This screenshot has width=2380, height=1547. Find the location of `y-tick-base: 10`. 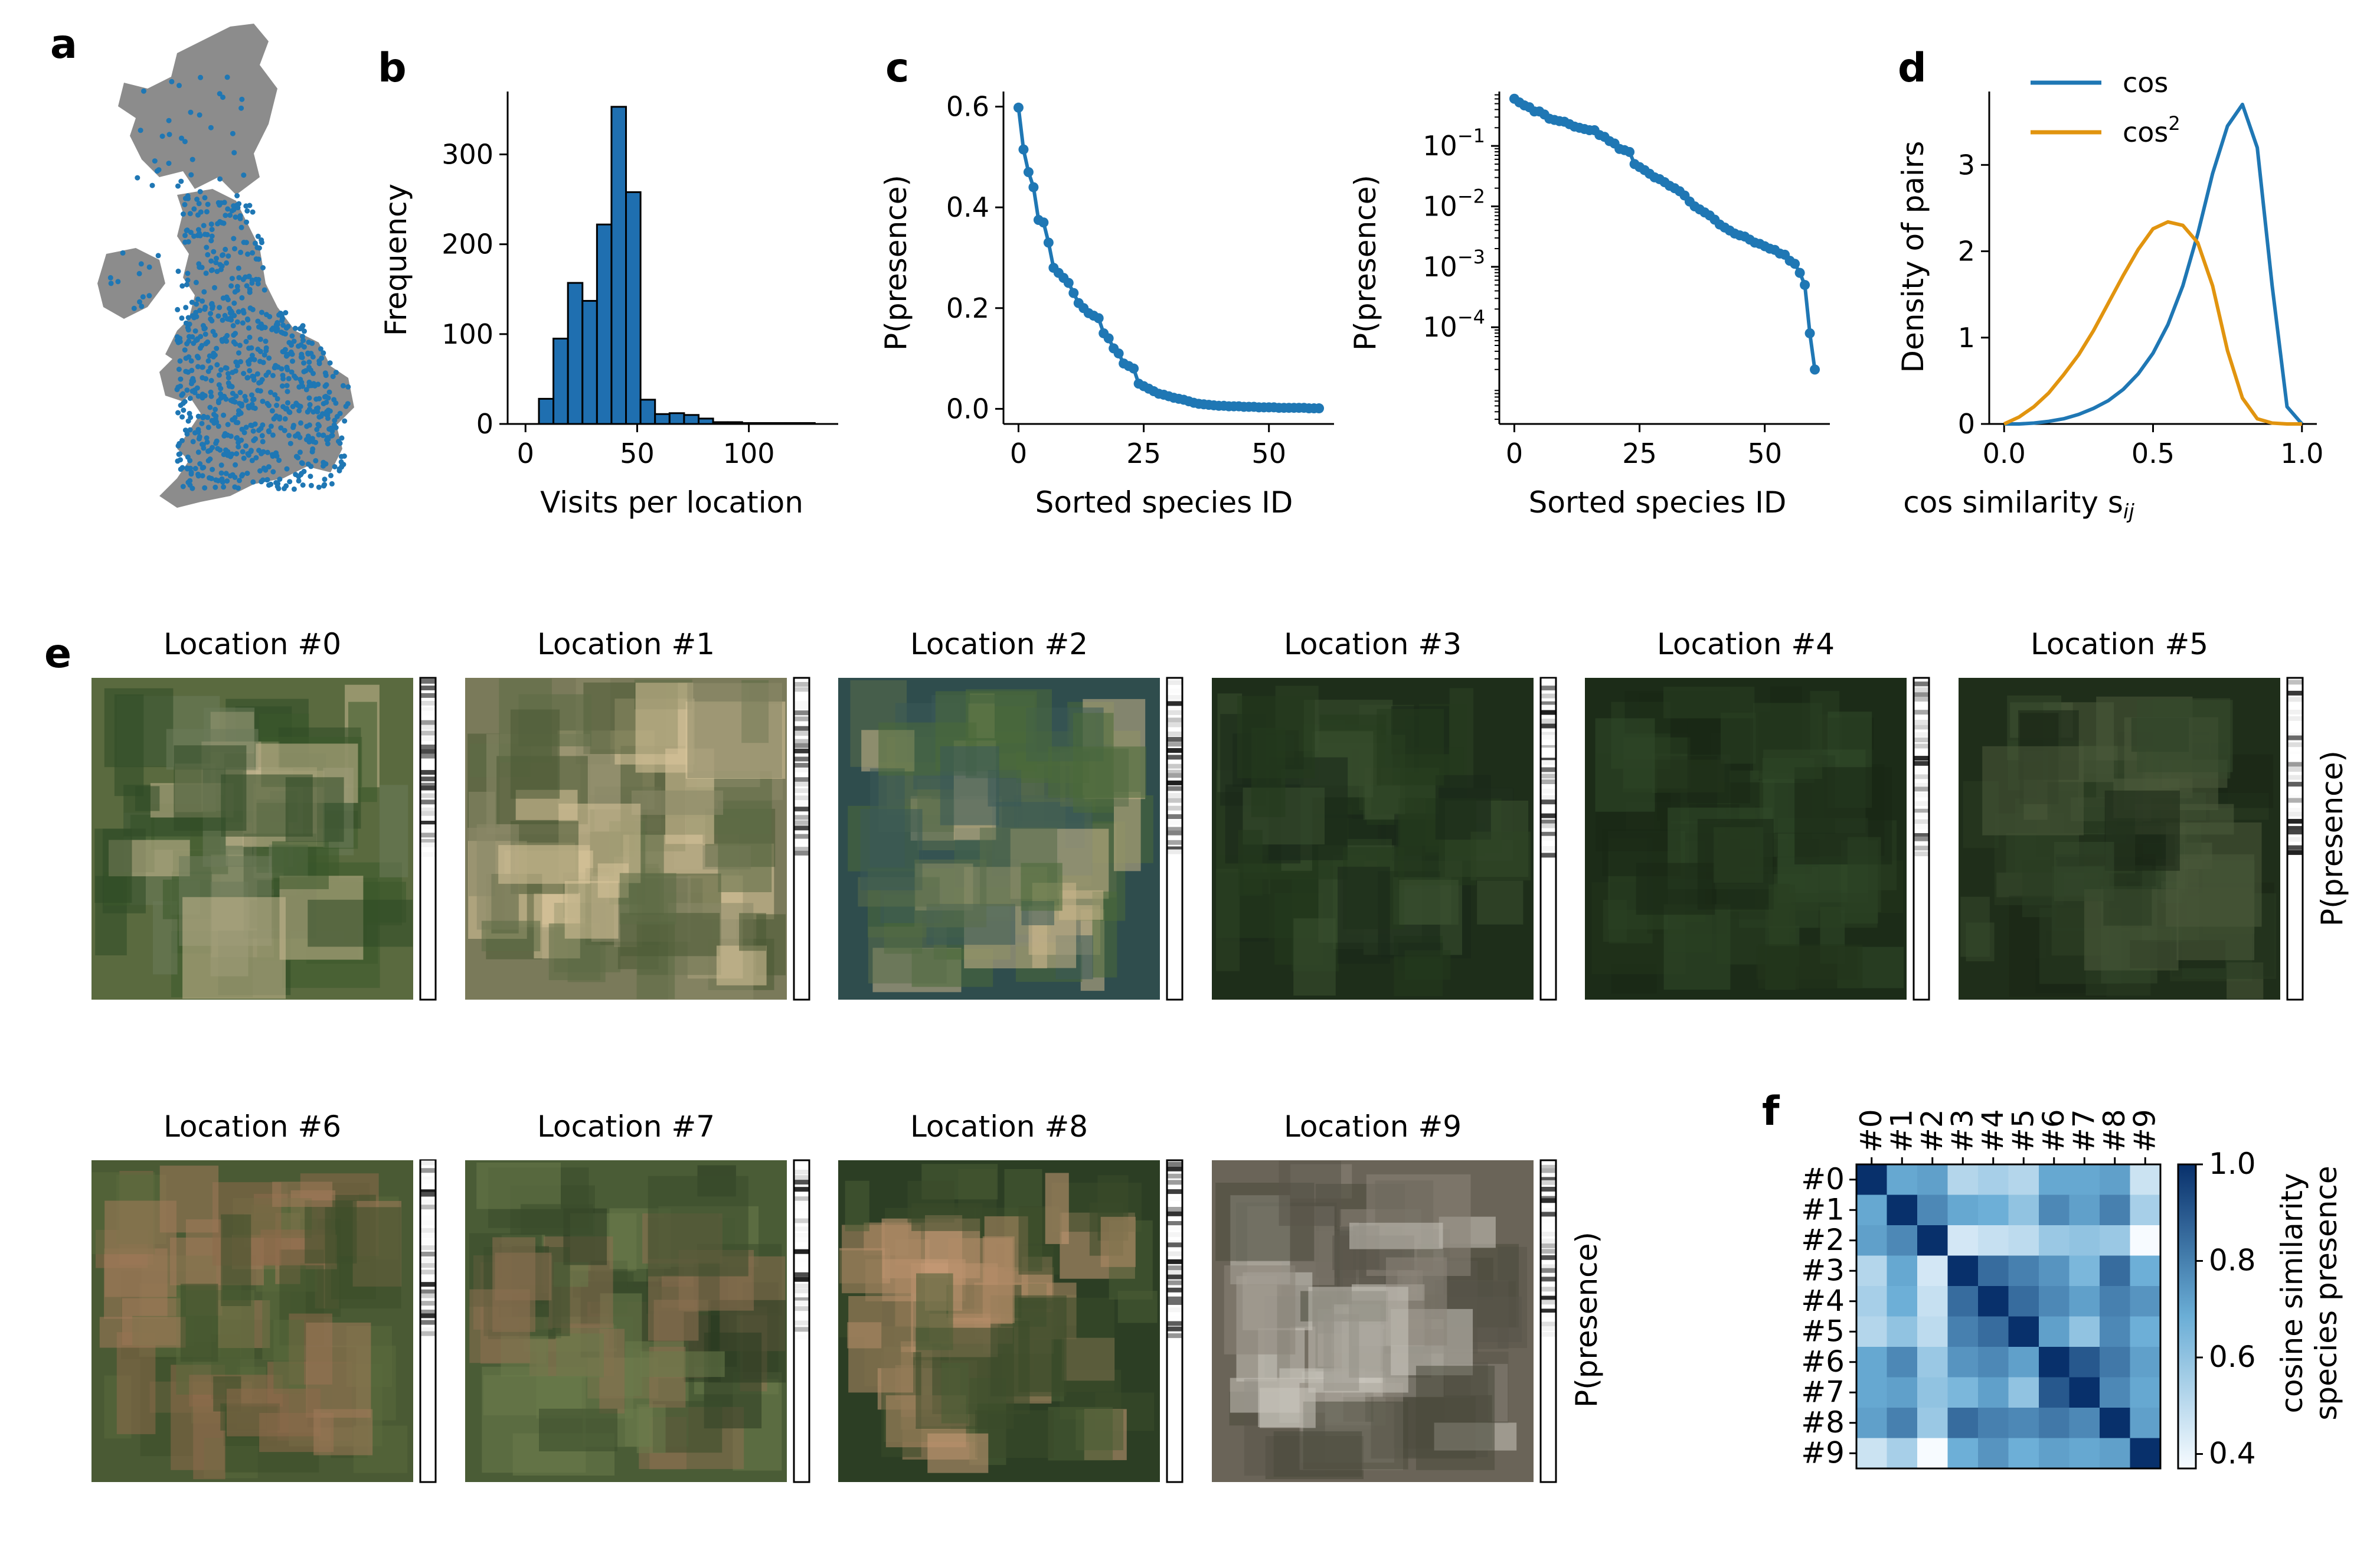

y-tick-base: 10 is located at coordinates (1440, 146).